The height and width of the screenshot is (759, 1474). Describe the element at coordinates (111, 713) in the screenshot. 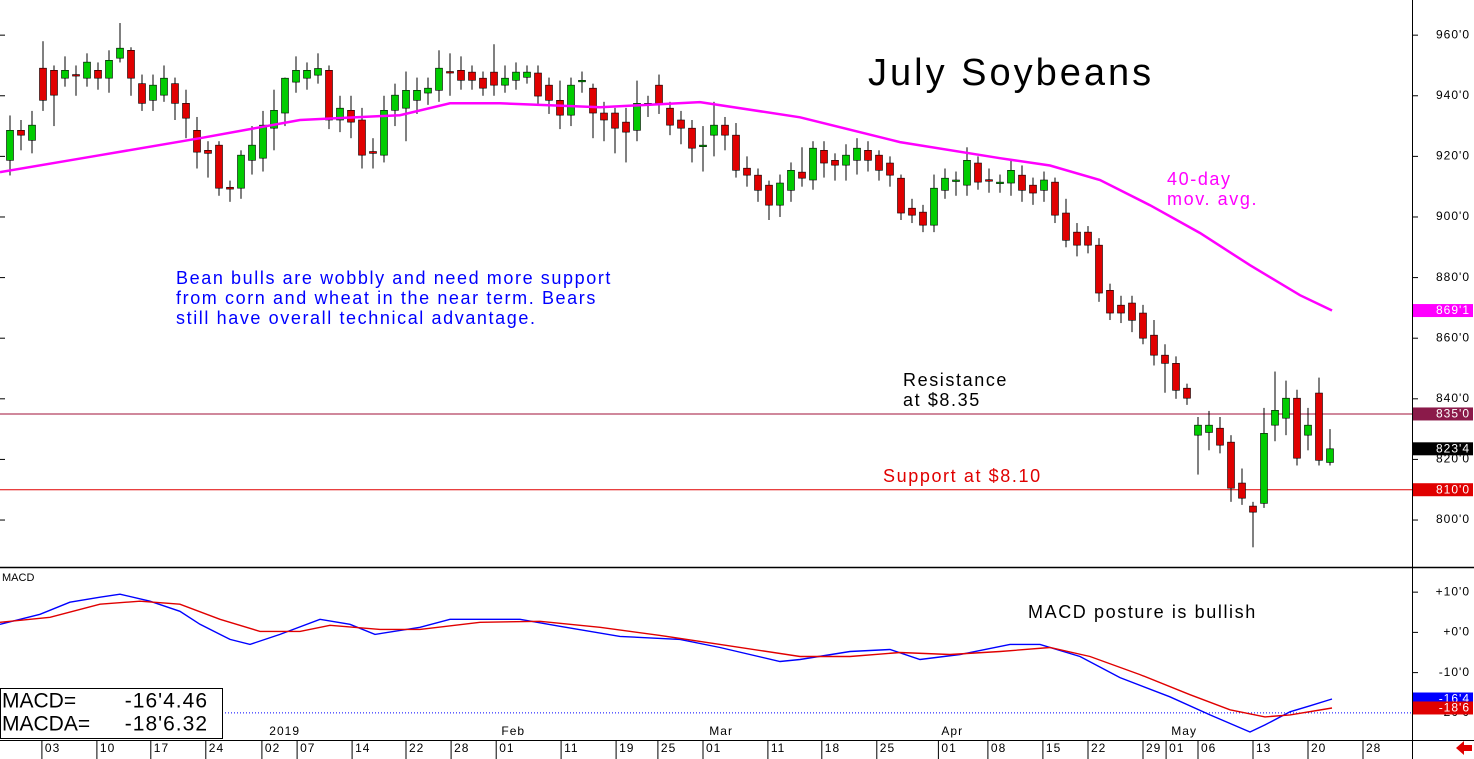

I see `readout-box` at that location.